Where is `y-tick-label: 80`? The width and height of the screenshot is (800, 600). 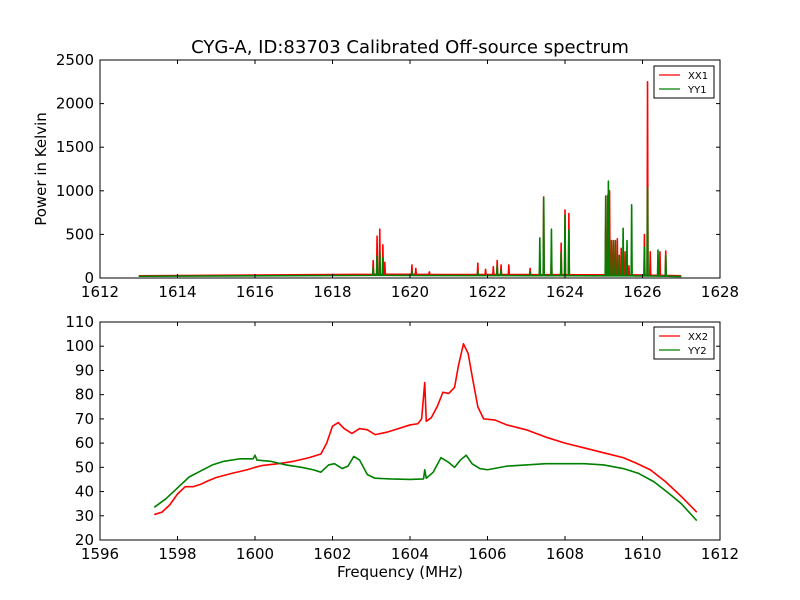
y-tick-label: 80 is located at coordinates (84, 395).